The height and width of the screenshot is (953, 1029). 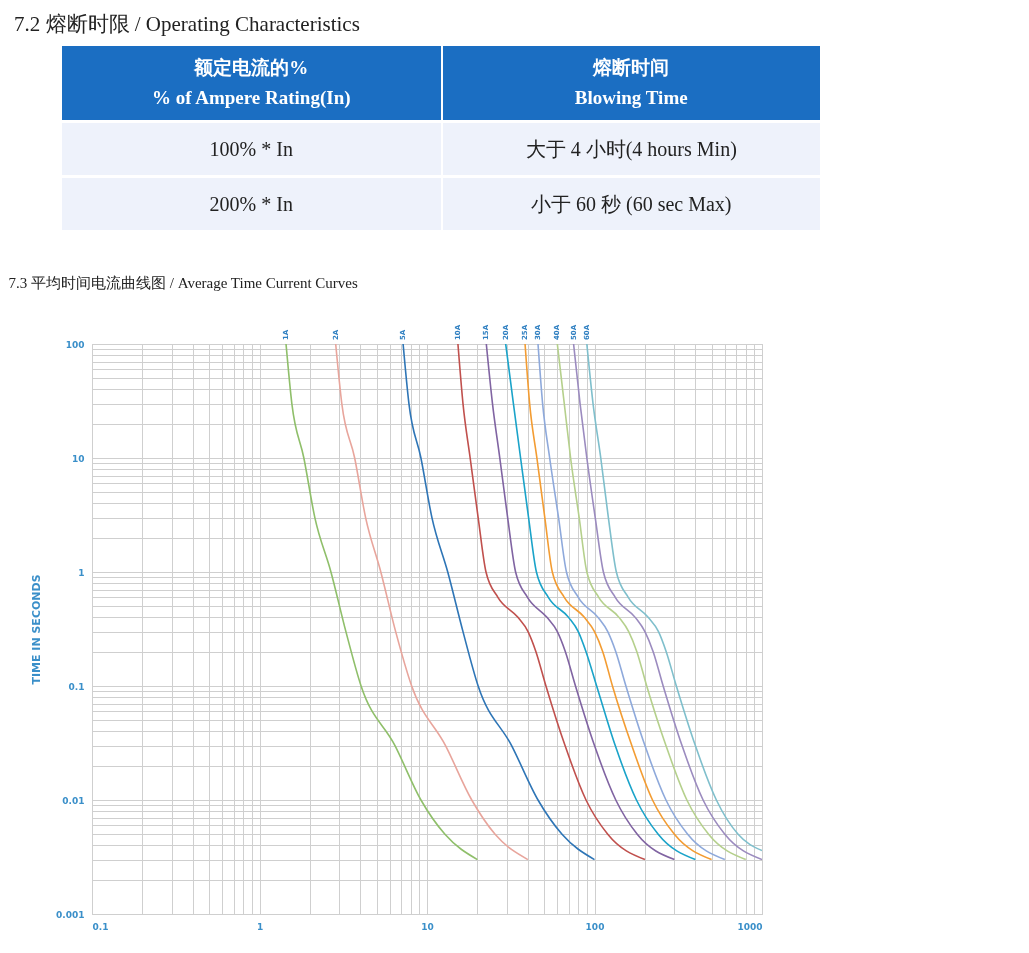 I want to click on text: 200% * In, so click(x=252, y=203).